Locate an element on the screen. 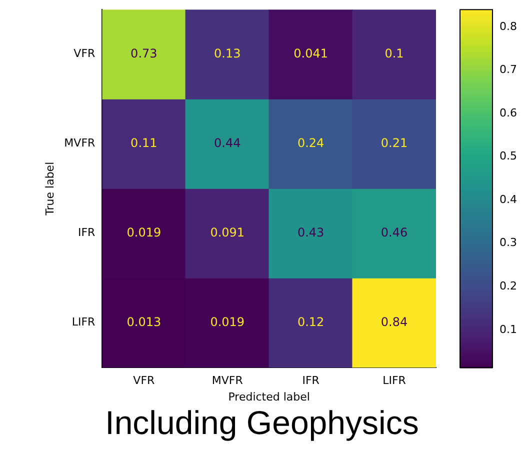 This screenshot has height=453, width=524. data-label: 0.73 is located at coordinates (144, 53).